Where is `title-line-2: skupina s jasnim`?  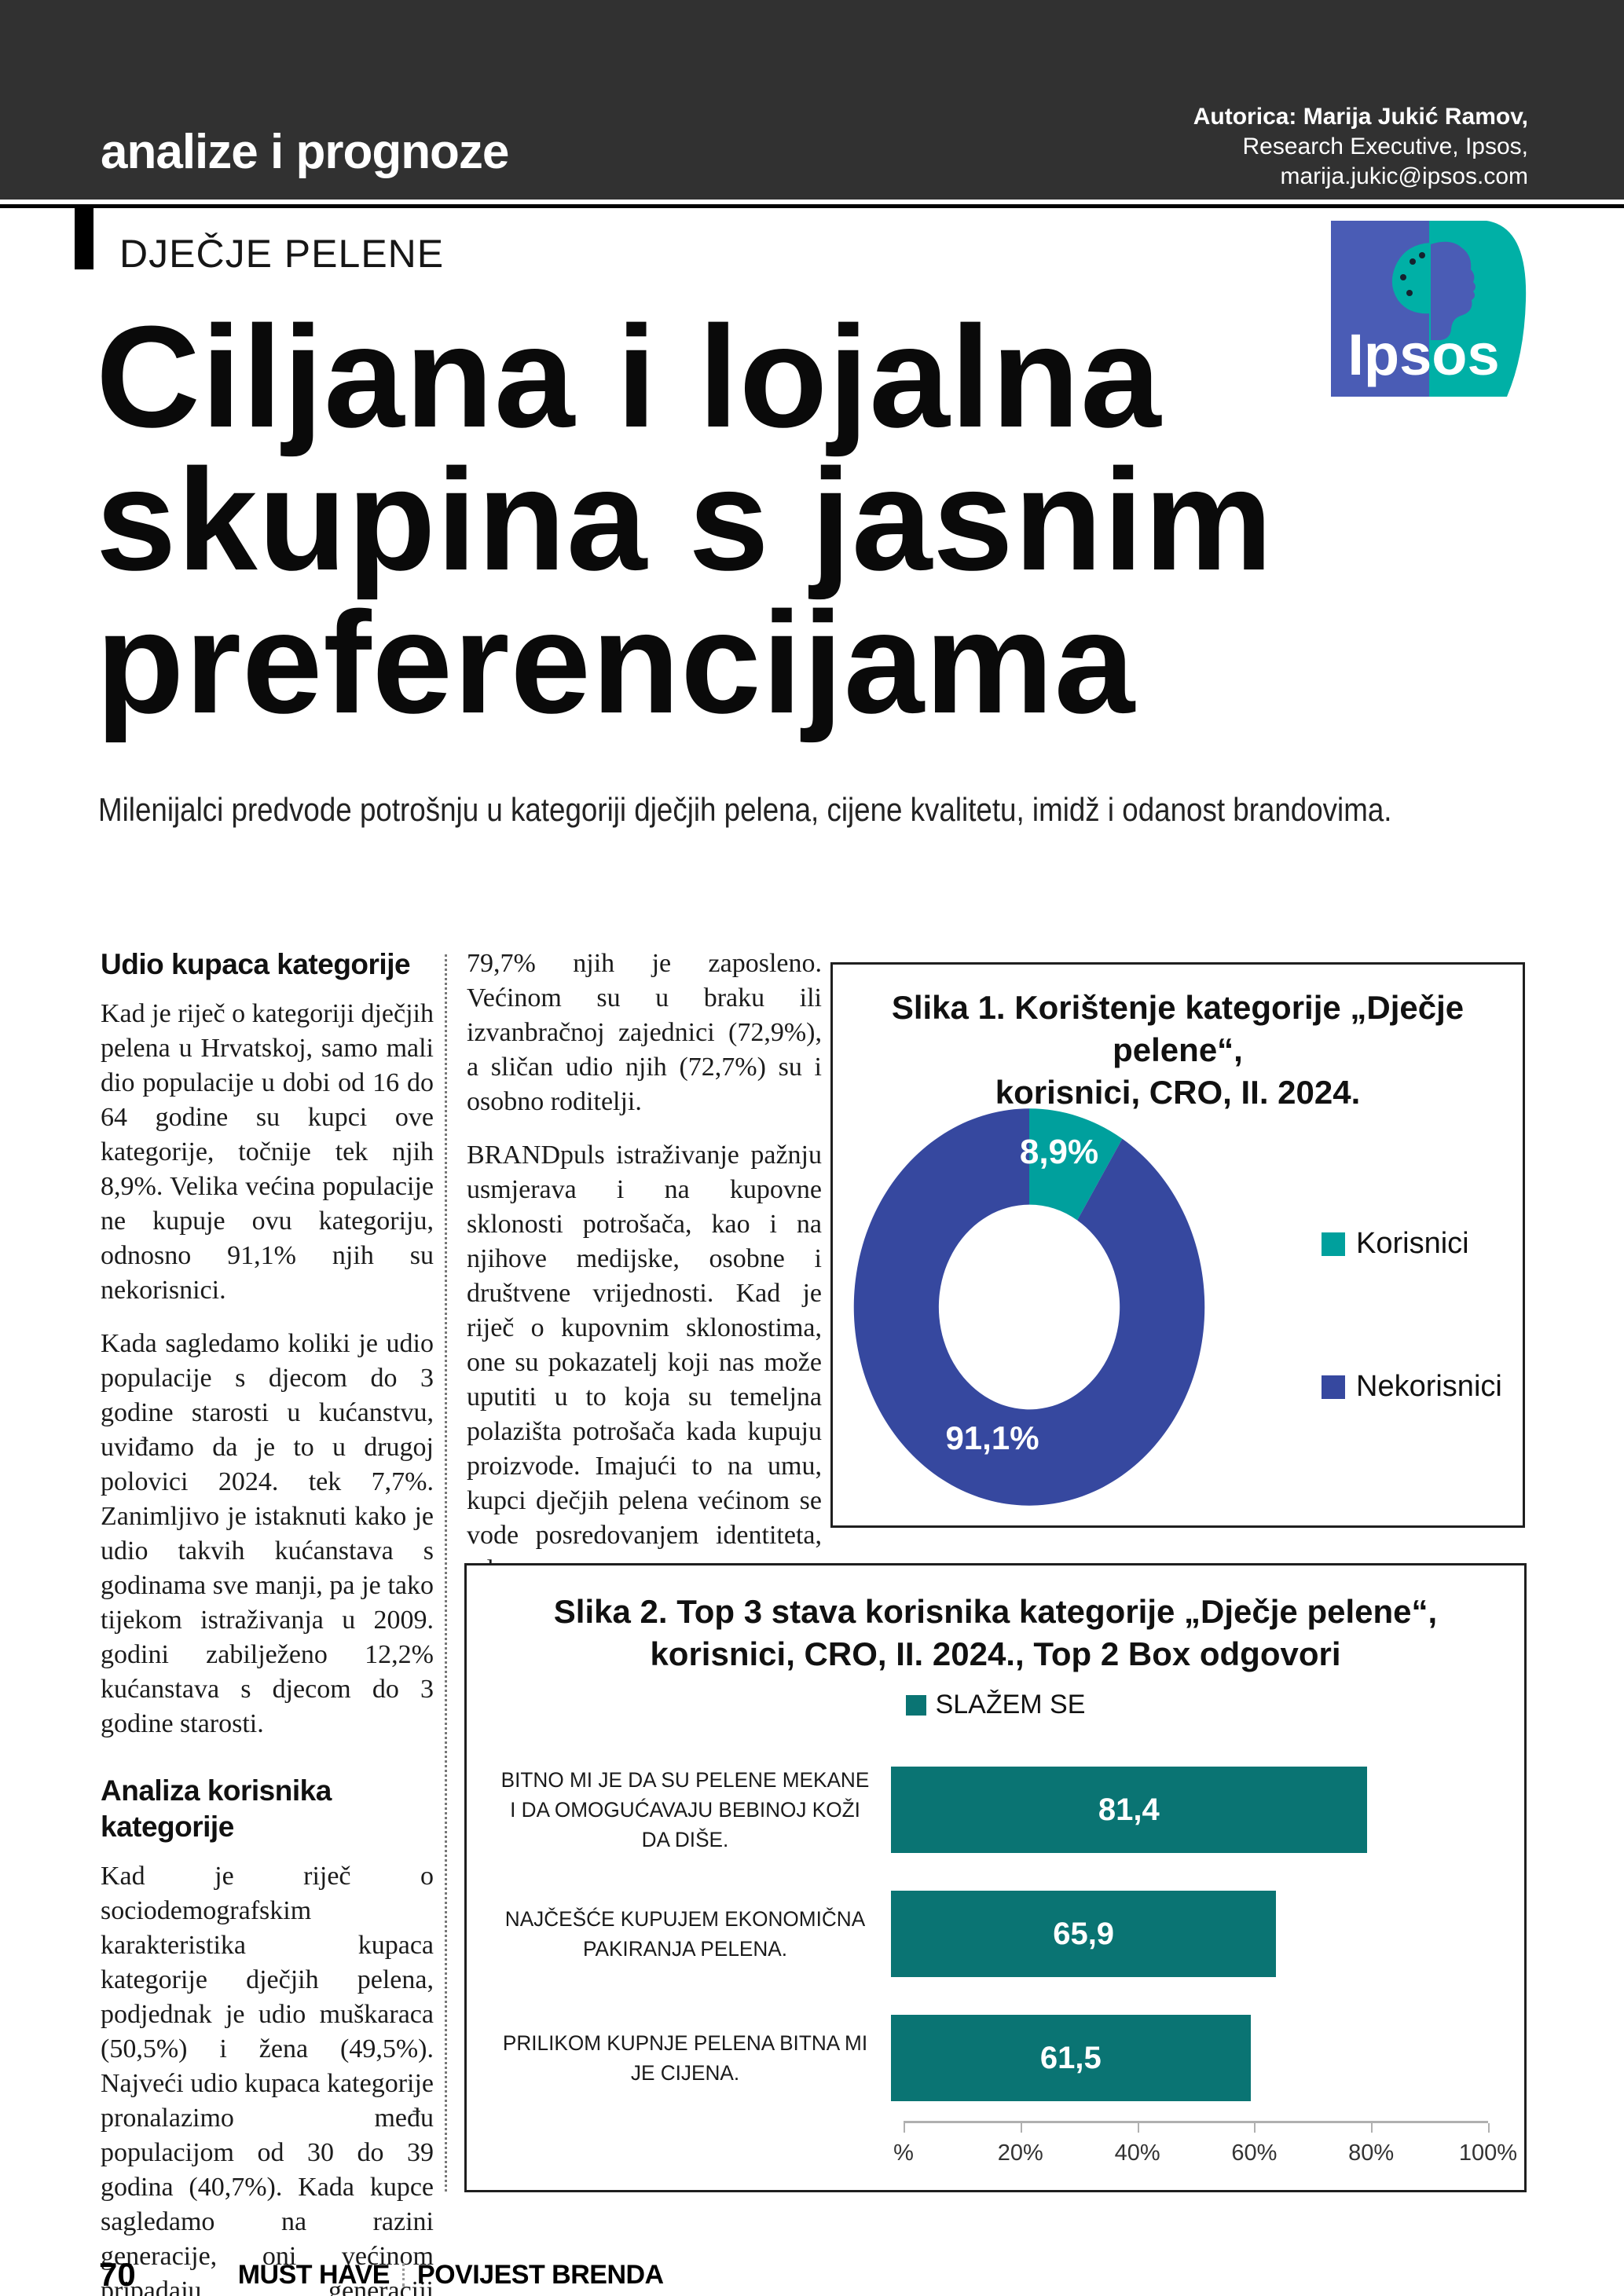
title-line-2: skupina s jasnim is located at coordinates (685, 519).